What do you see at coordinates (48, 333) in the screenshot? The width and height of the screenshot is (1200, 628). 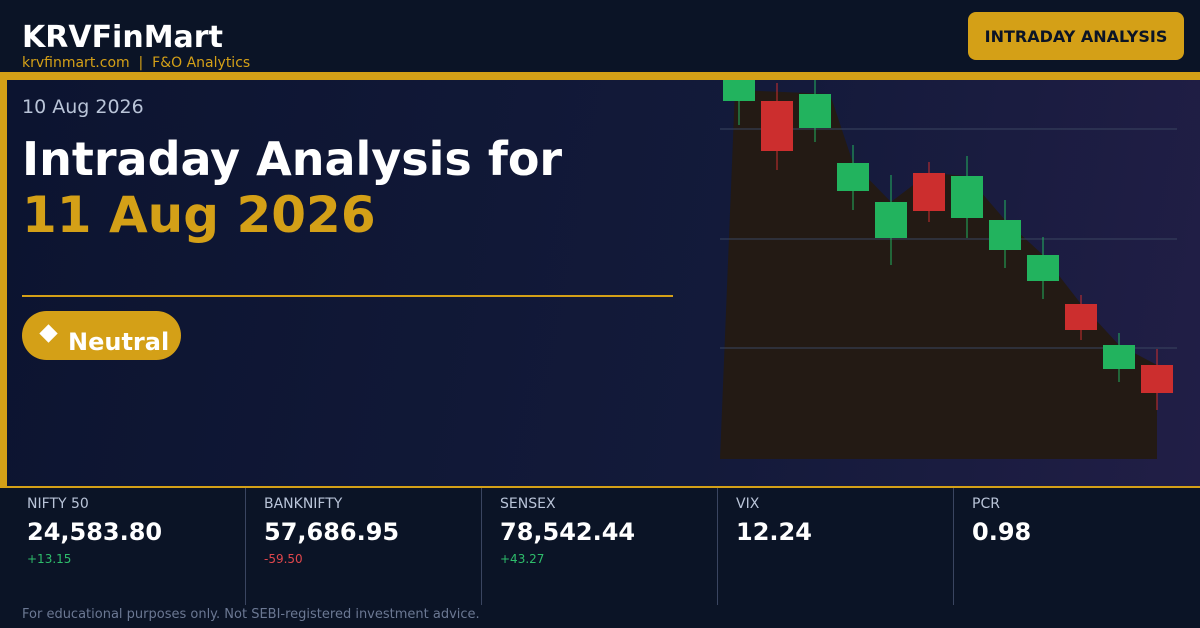 I see `diamond-icon` at bounding box center [48, 333].